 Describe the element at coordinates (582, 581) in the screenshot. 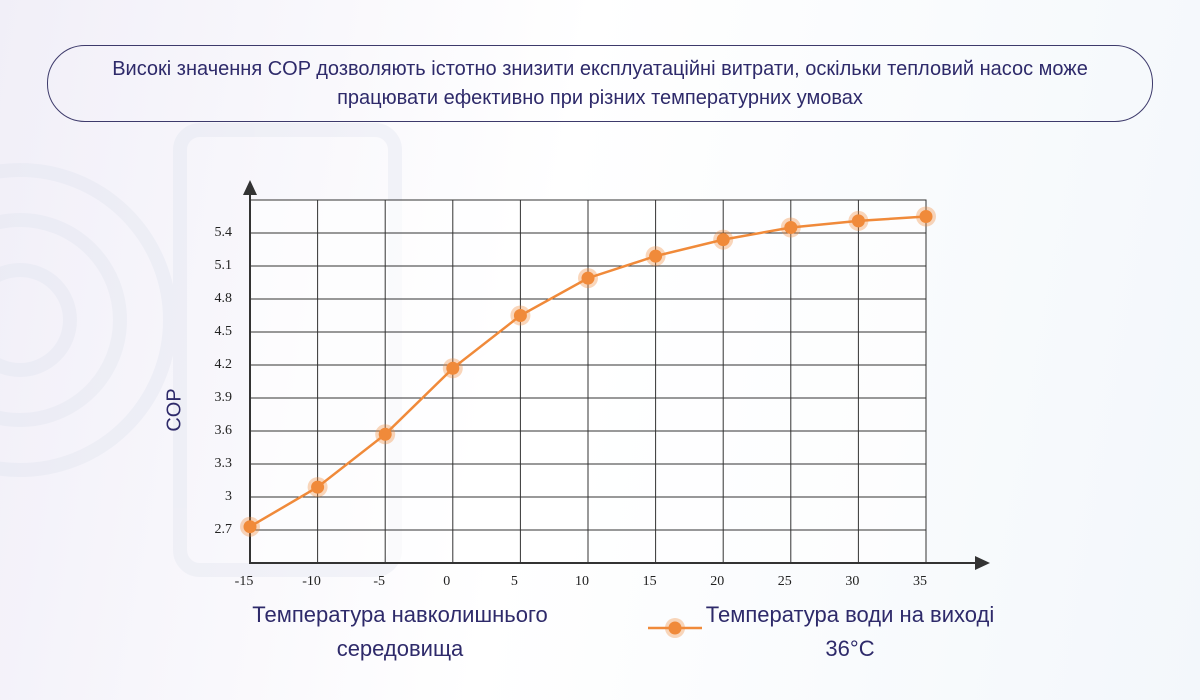

I see `x-tick-label: 10` at that location.